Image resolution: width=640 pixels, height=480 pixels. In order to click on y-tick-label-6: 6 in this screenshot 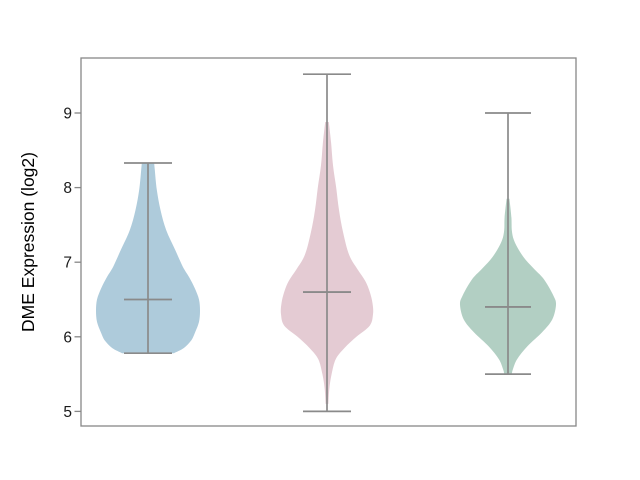, I will do `click(67, 337)`.